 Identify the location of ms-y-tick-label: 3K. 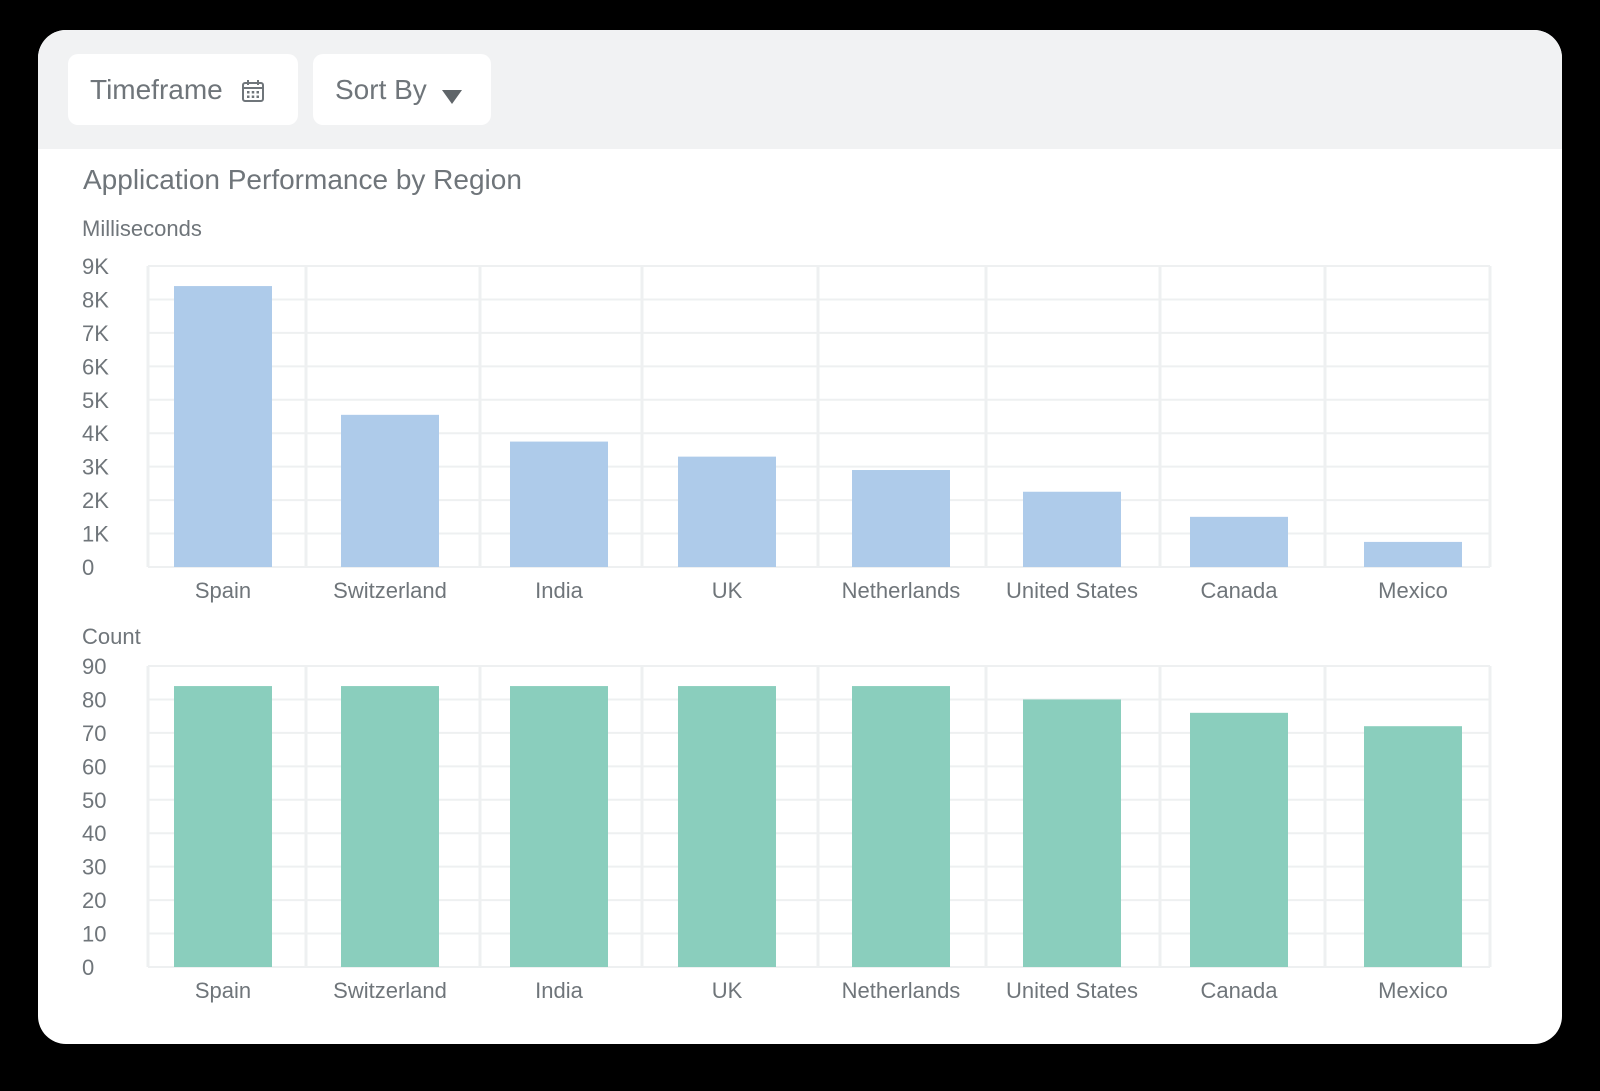
(95, 467).